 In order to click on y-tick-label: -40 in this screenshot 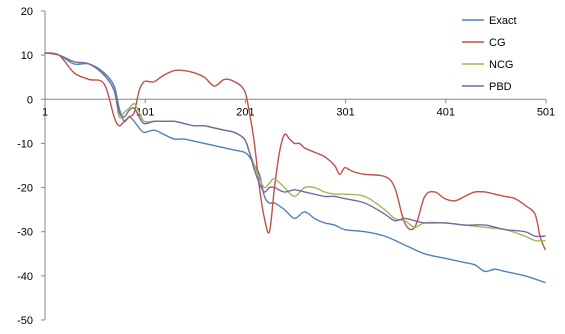, I will do `click(25, 277)`.